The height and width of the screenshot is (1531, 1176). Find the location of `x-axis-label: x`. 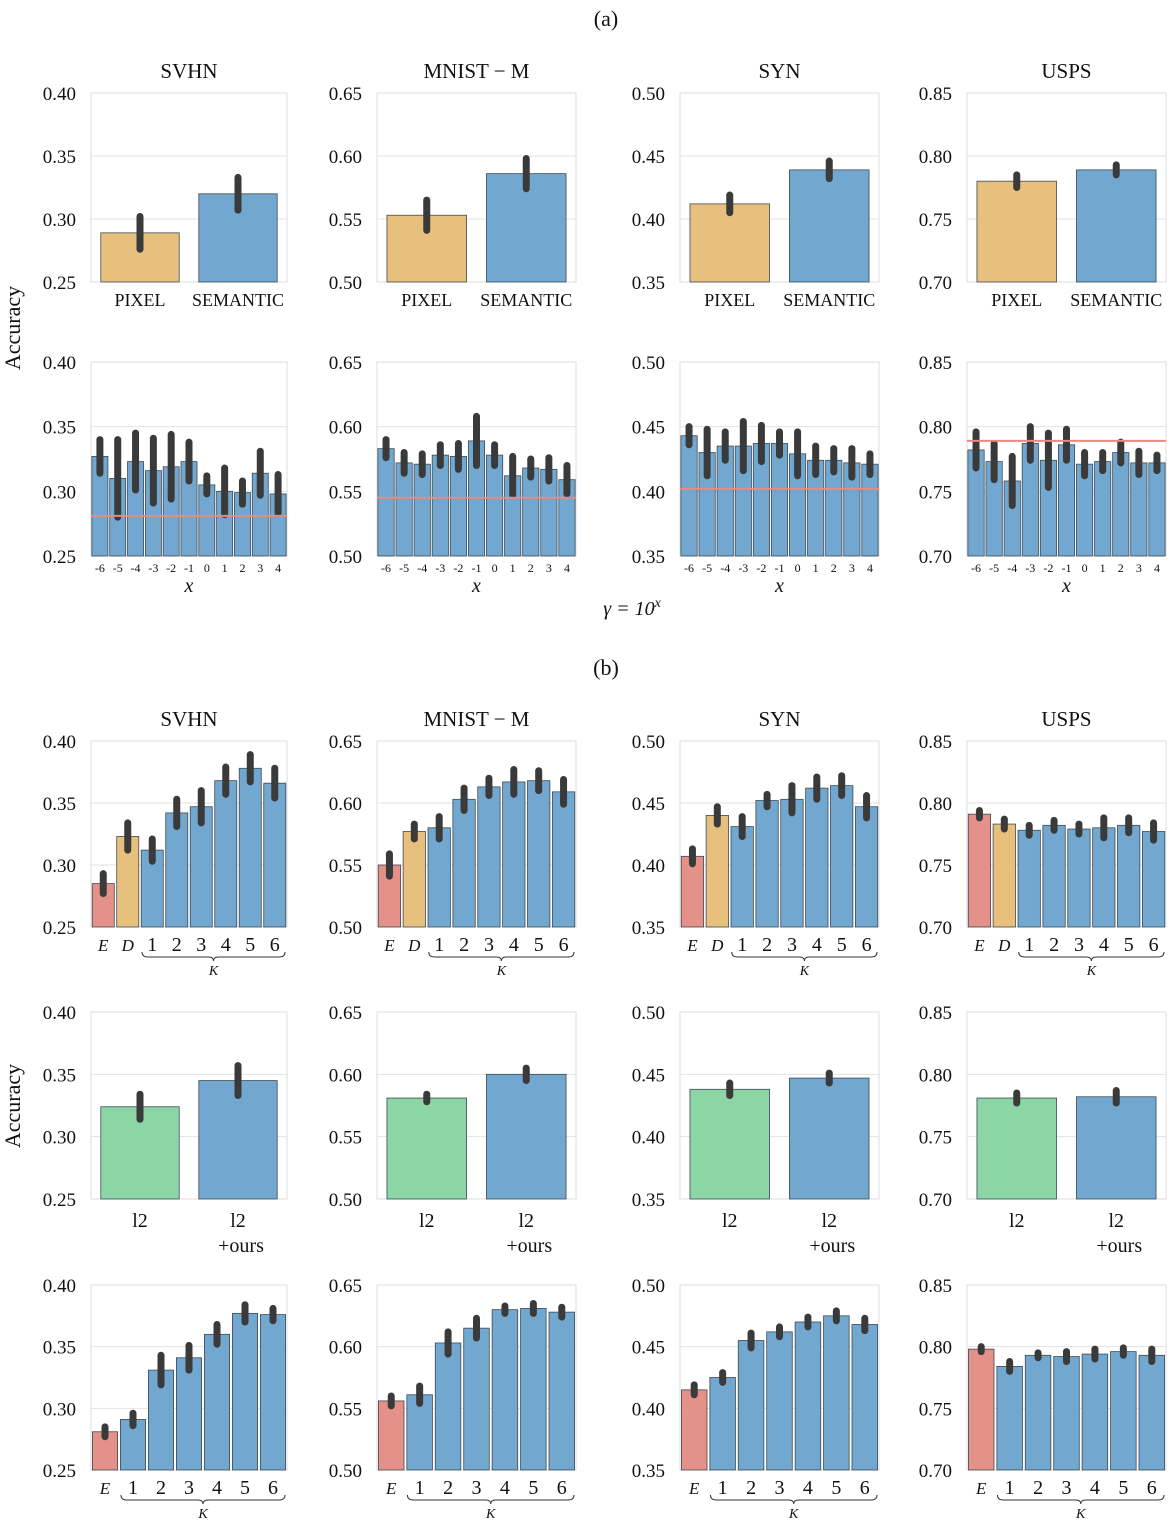

x-axis-label: x is located at coordinates (476, 586).